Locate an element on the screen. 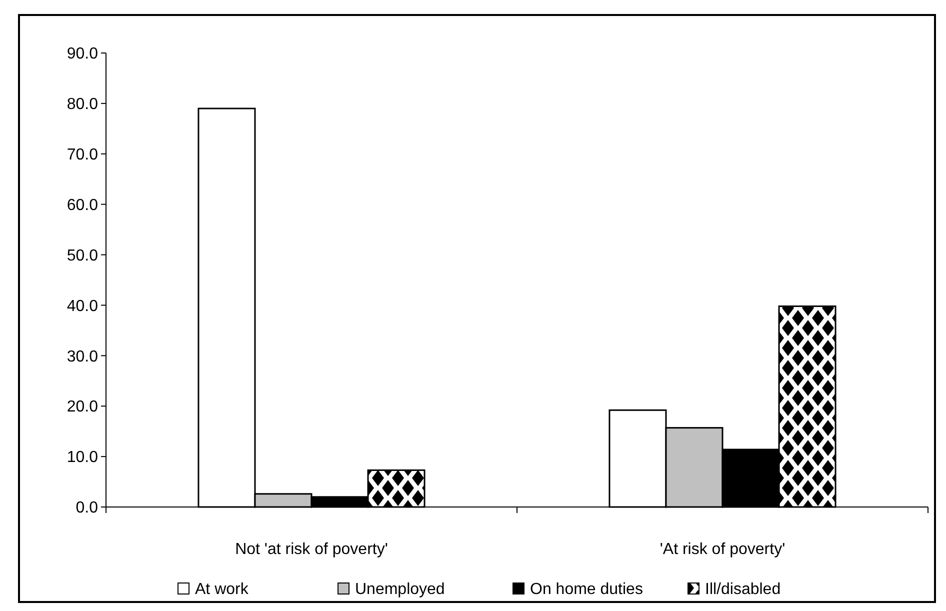  y-tick-label: 0.0 is located at coordinates (87, 508).